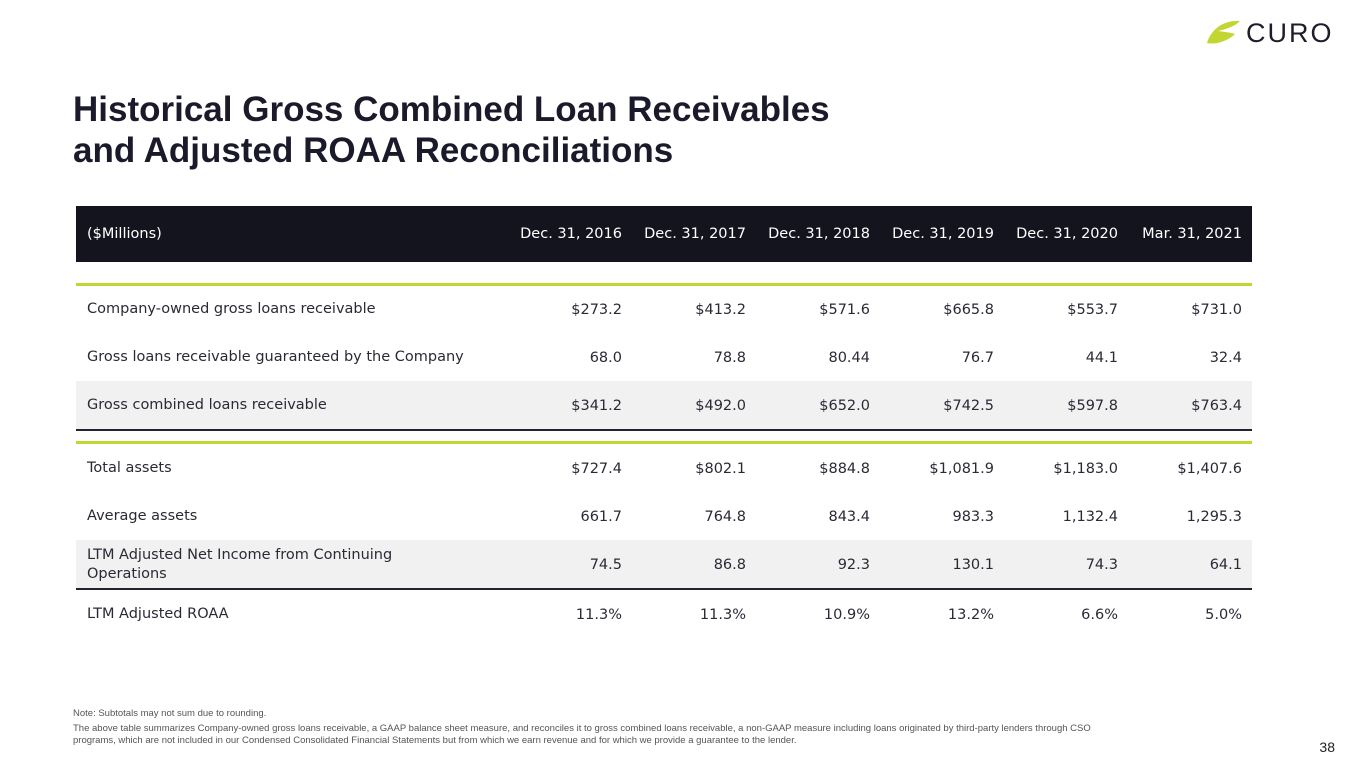  What do you see at coordinates (968, 405) in the screenshot?
I see `row-value: $742.5` at bounding box center [968, 405].